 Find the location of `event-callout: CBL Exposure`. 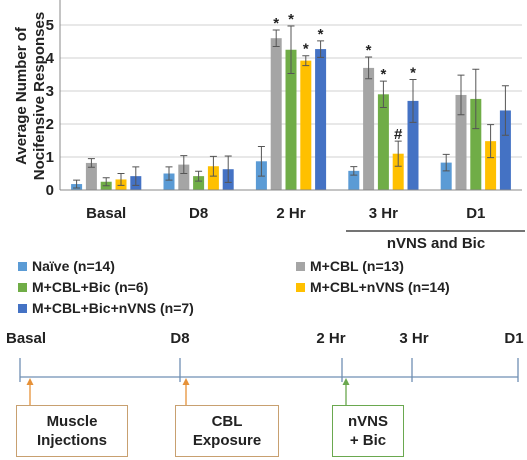

event-callout: CBL Exposure is located at coordinates (227, 431).